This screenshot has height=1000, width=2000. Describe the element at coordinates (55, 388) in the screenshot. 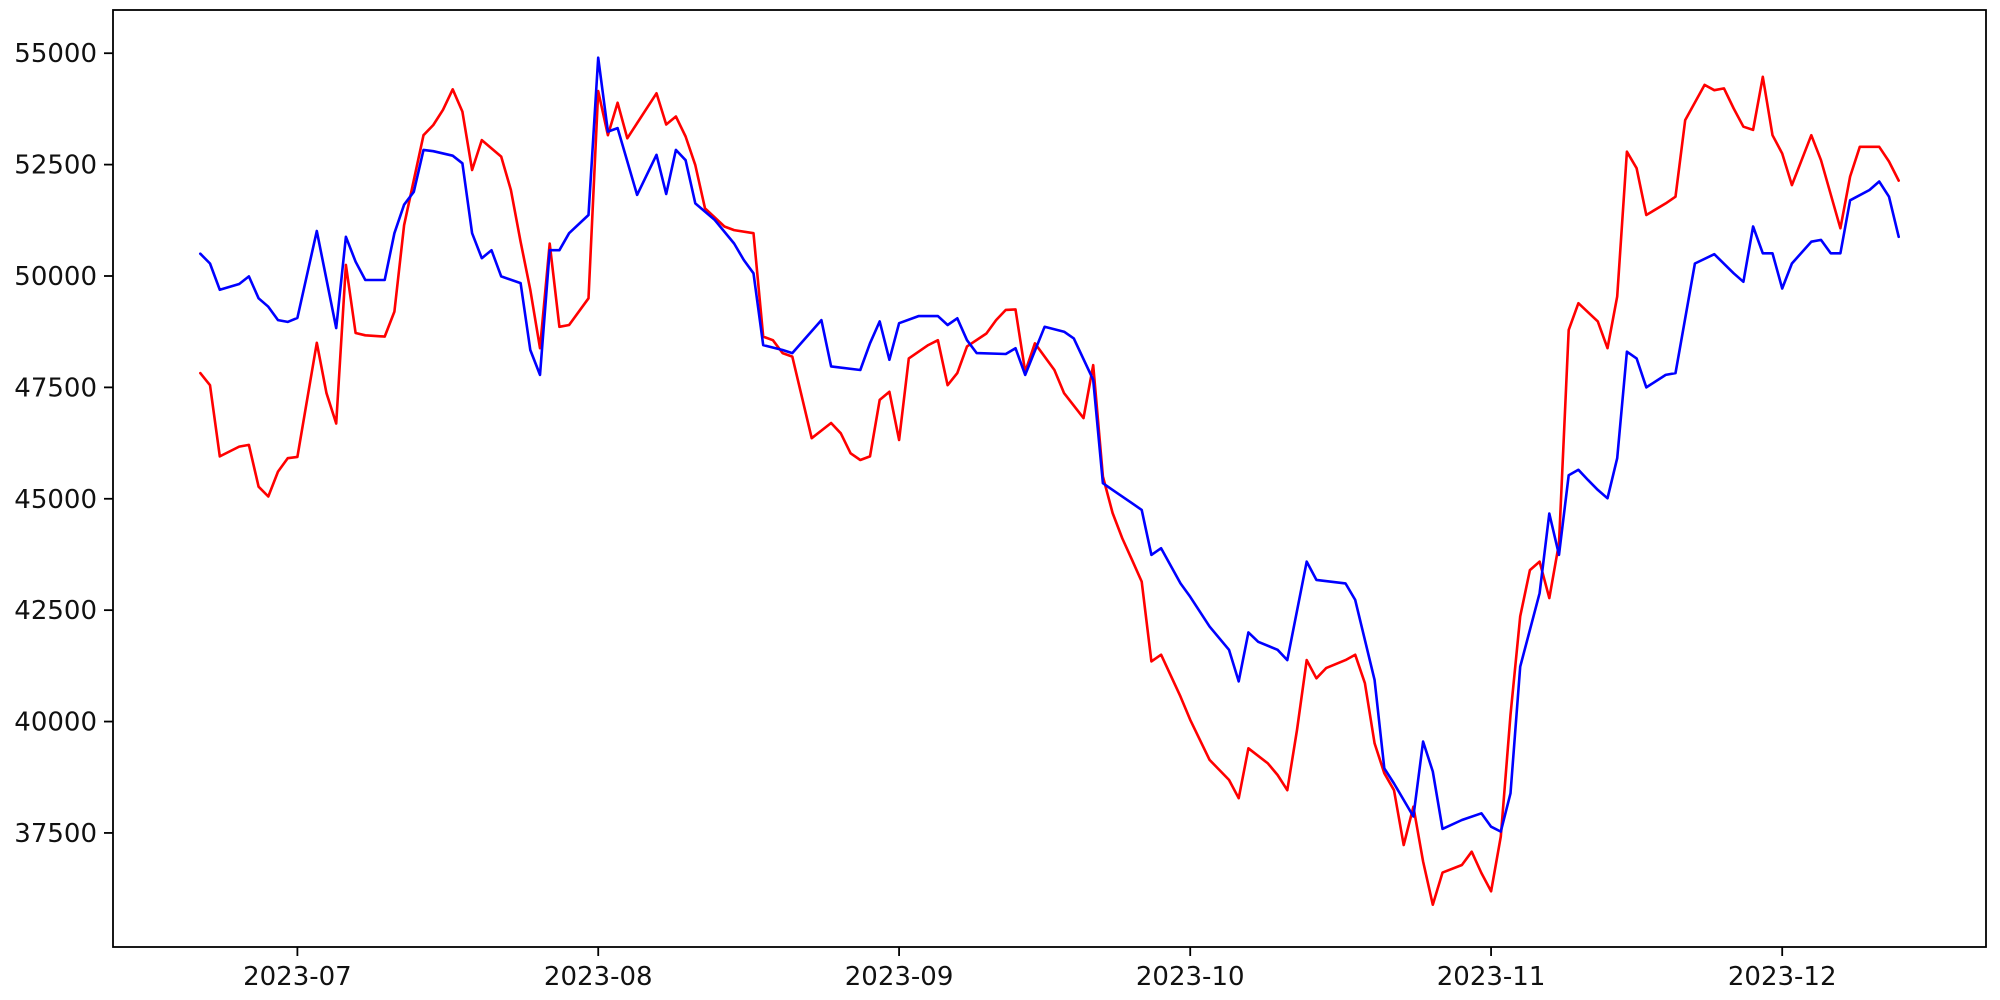

I see `y-tick-label: 47500` at that location.